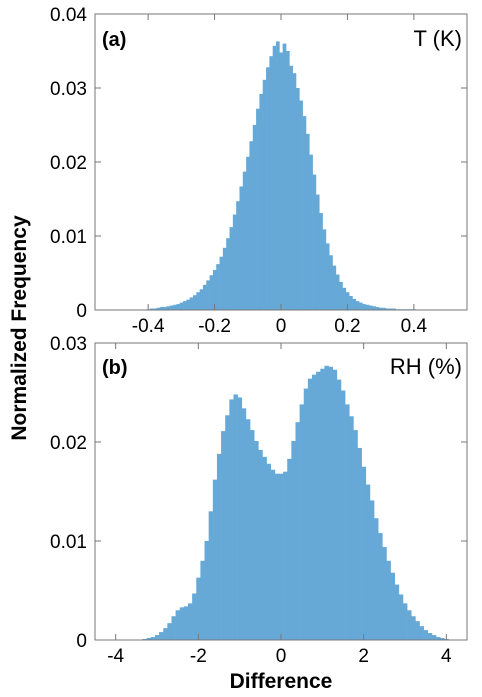  I want to click on x-tick-label-a: -0.4, so click(148, 326).